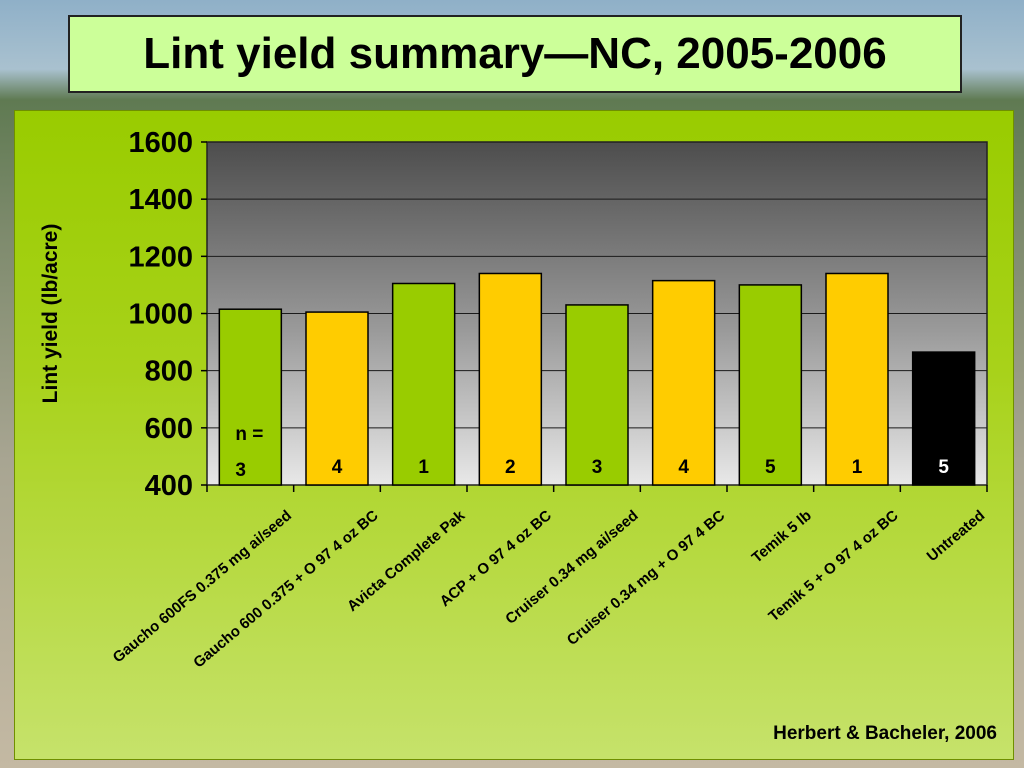  I want to click on n-count-label: 2, so click(510, 467).